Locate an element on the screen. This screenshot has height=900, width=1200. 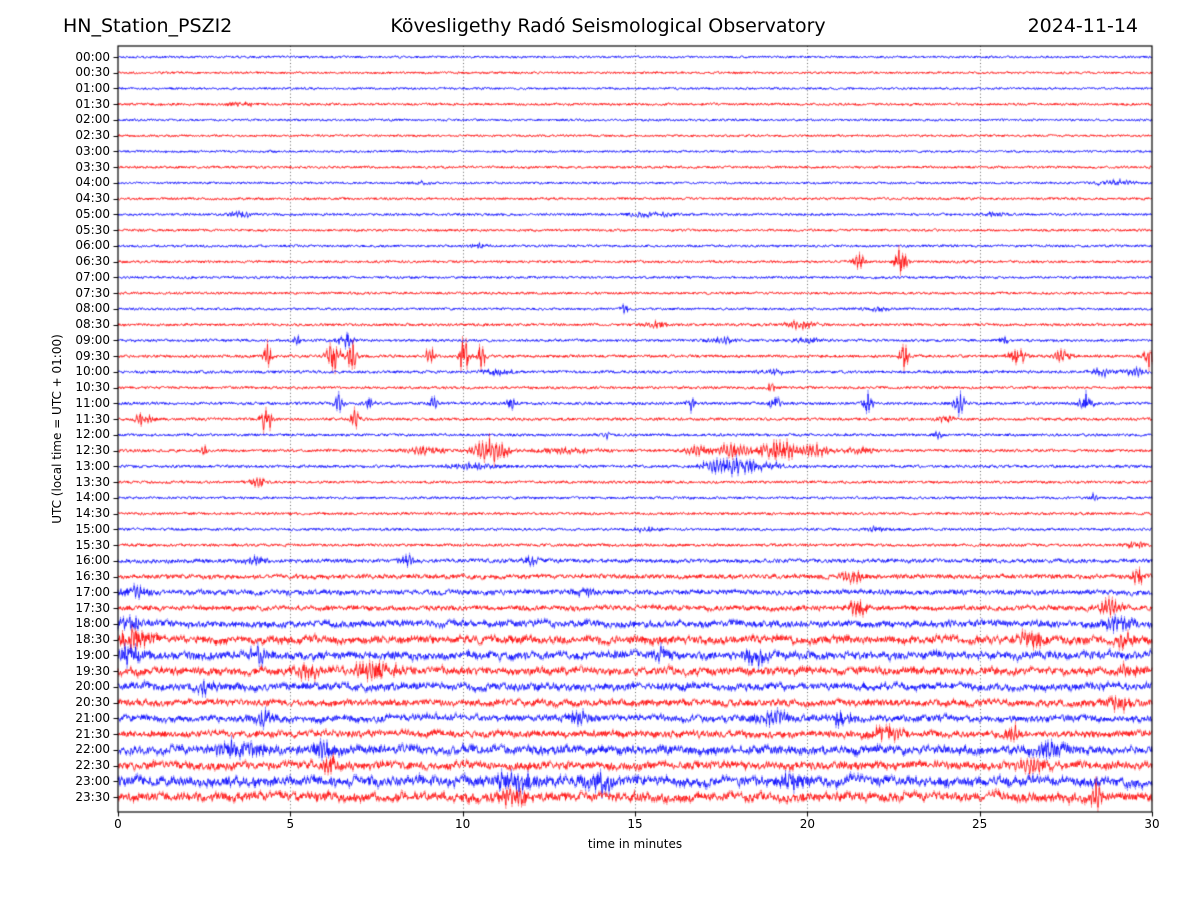
y-tick-label: 07:00 is located at coordinates (92, 276).